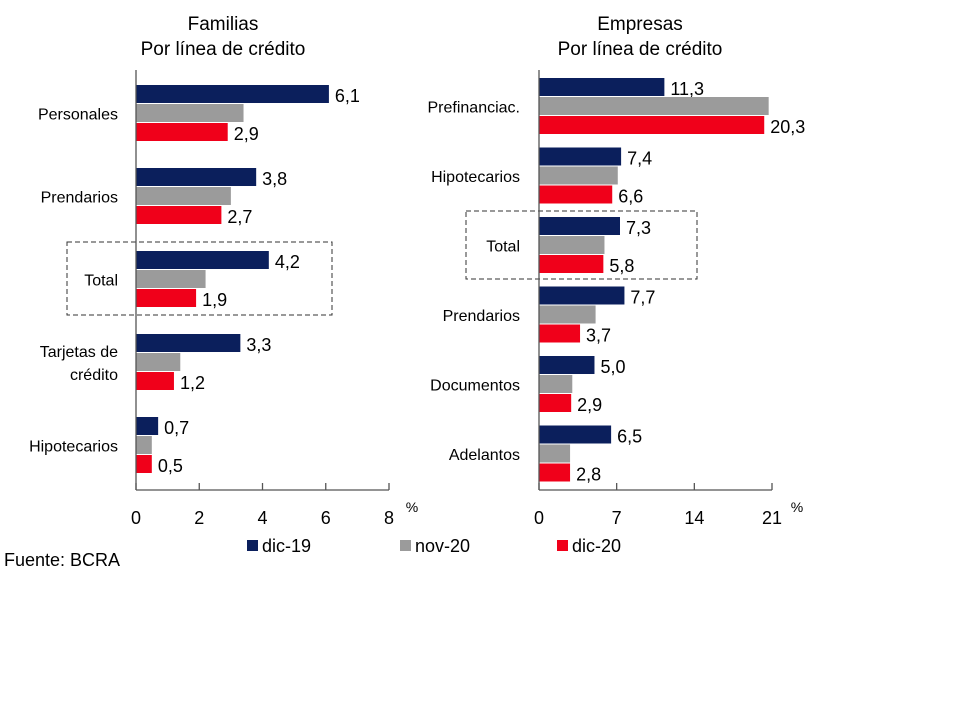 The image size is (960, 720). Describe the element at coordinates (347, 96) in the screenshot. I see `familias-data-label: 6,1` at that location.